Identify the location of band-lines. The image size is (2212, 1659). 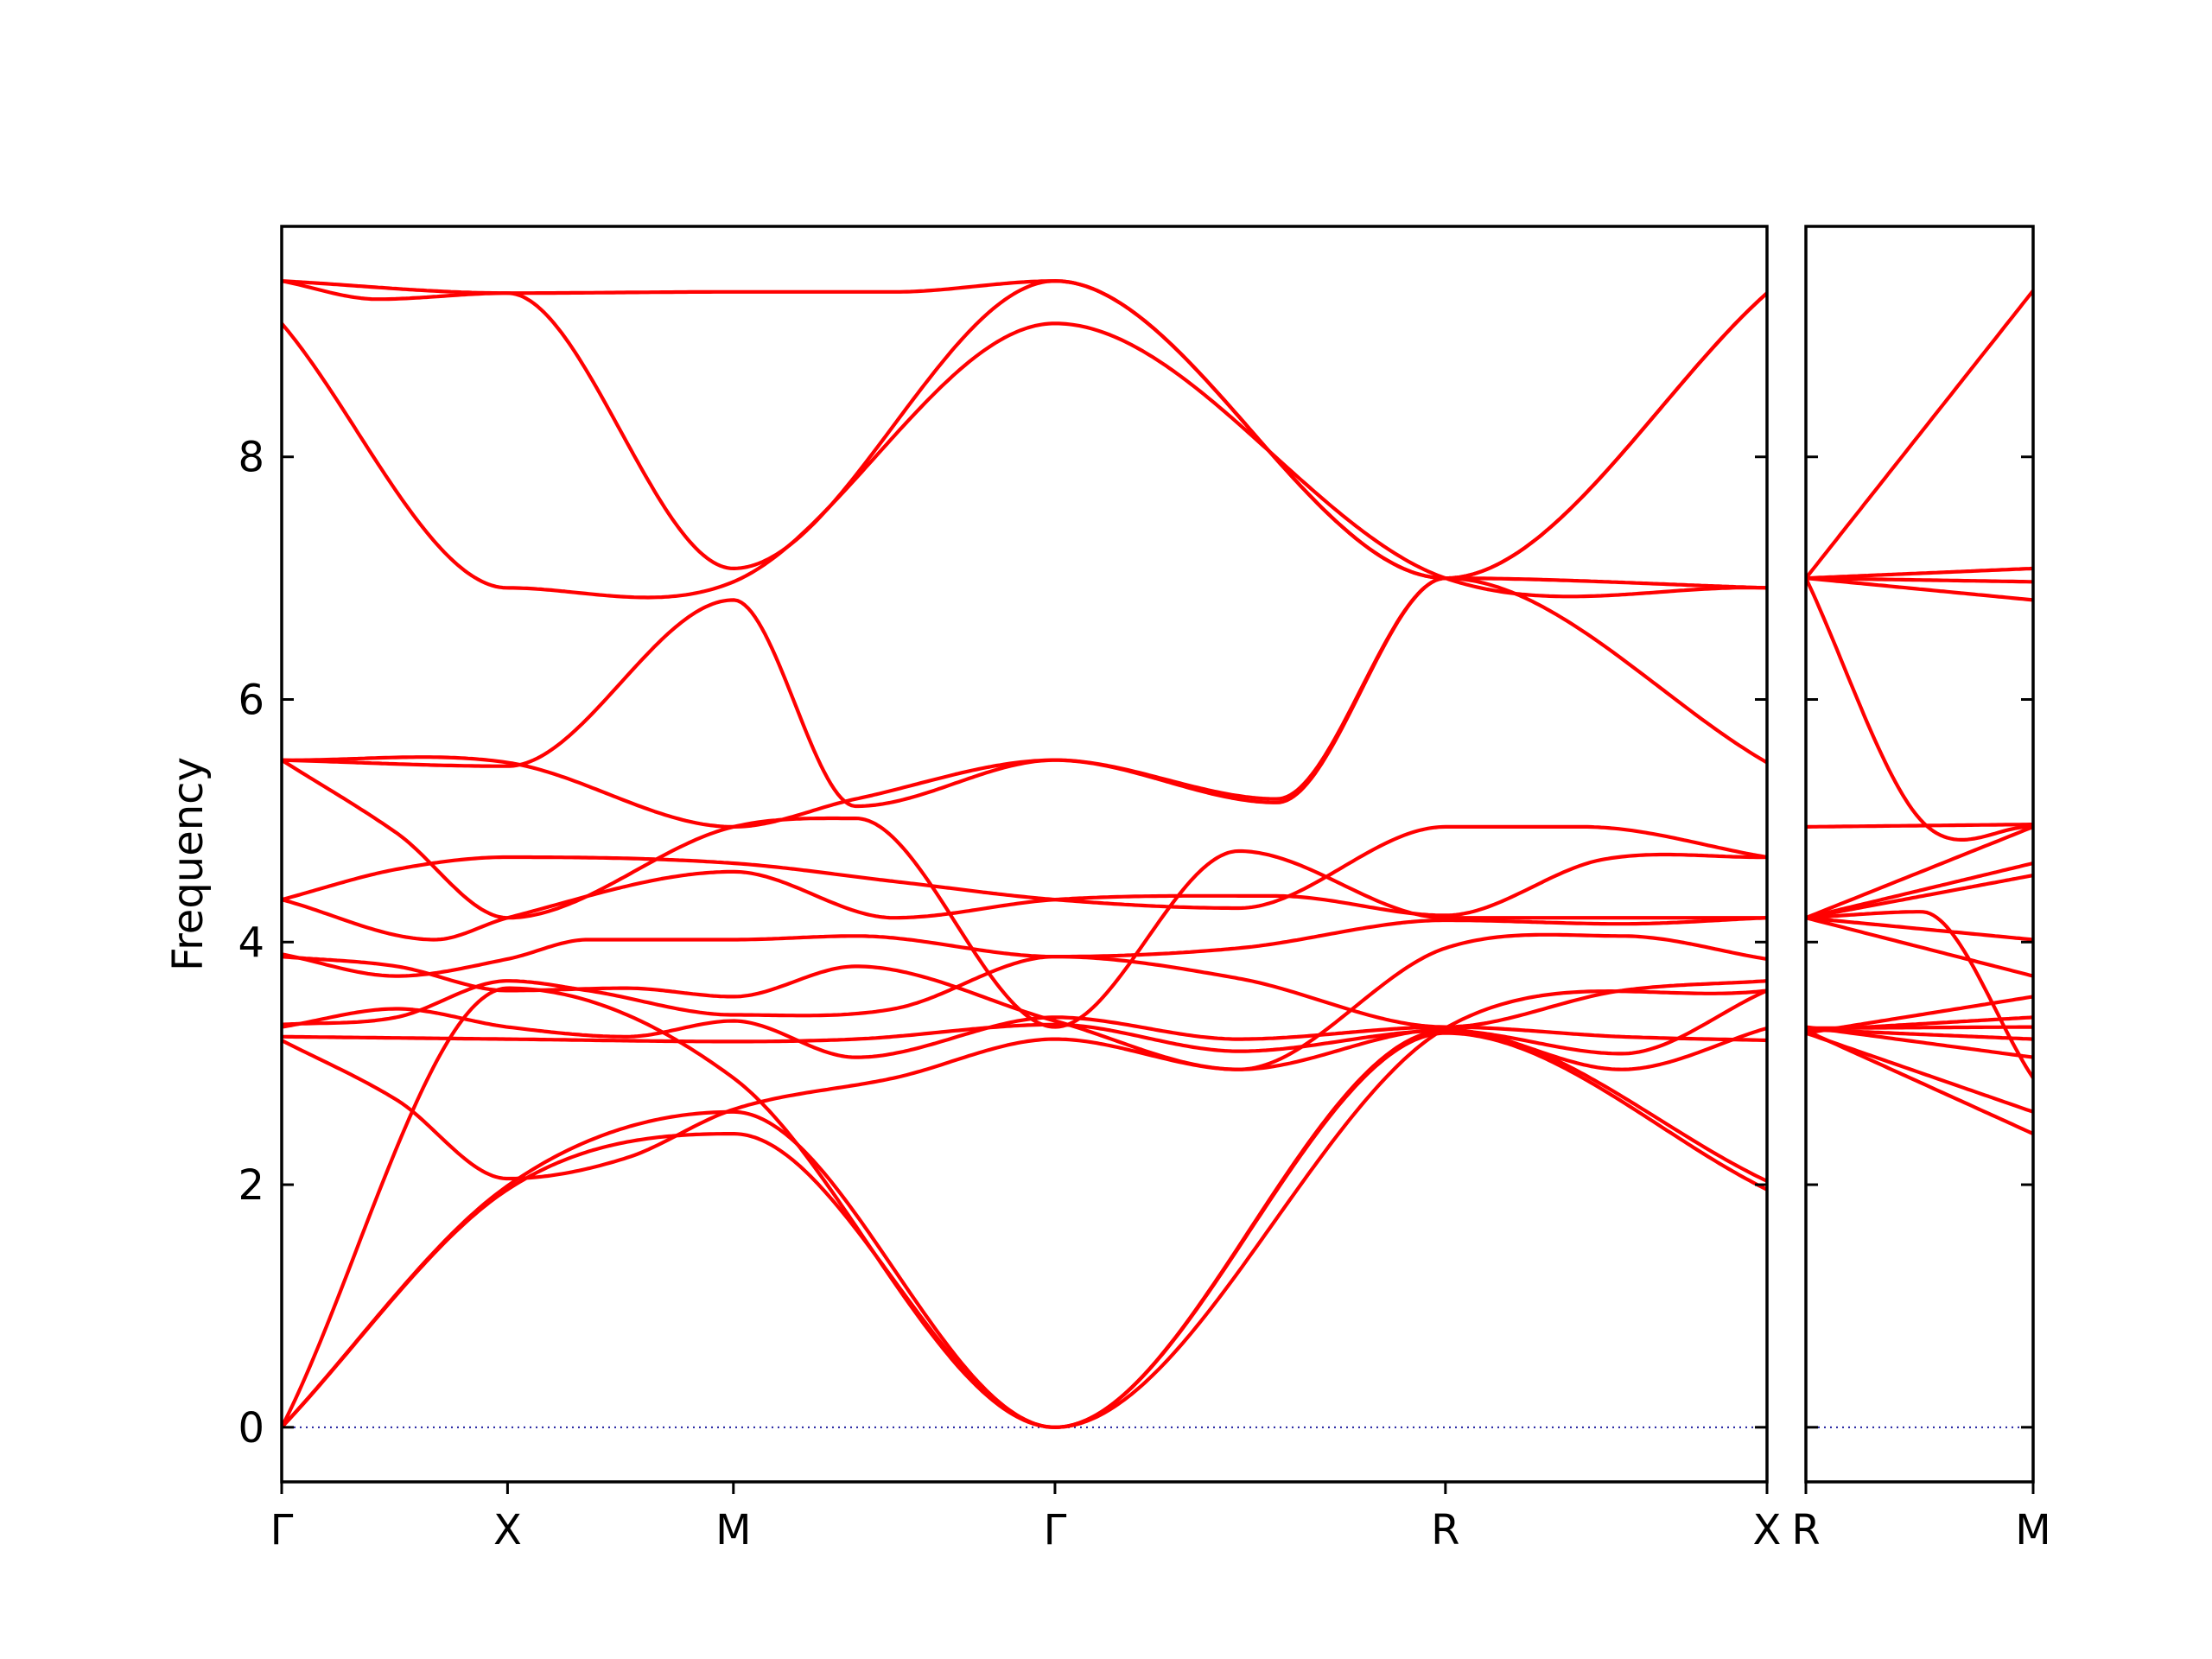
(1919, 712).